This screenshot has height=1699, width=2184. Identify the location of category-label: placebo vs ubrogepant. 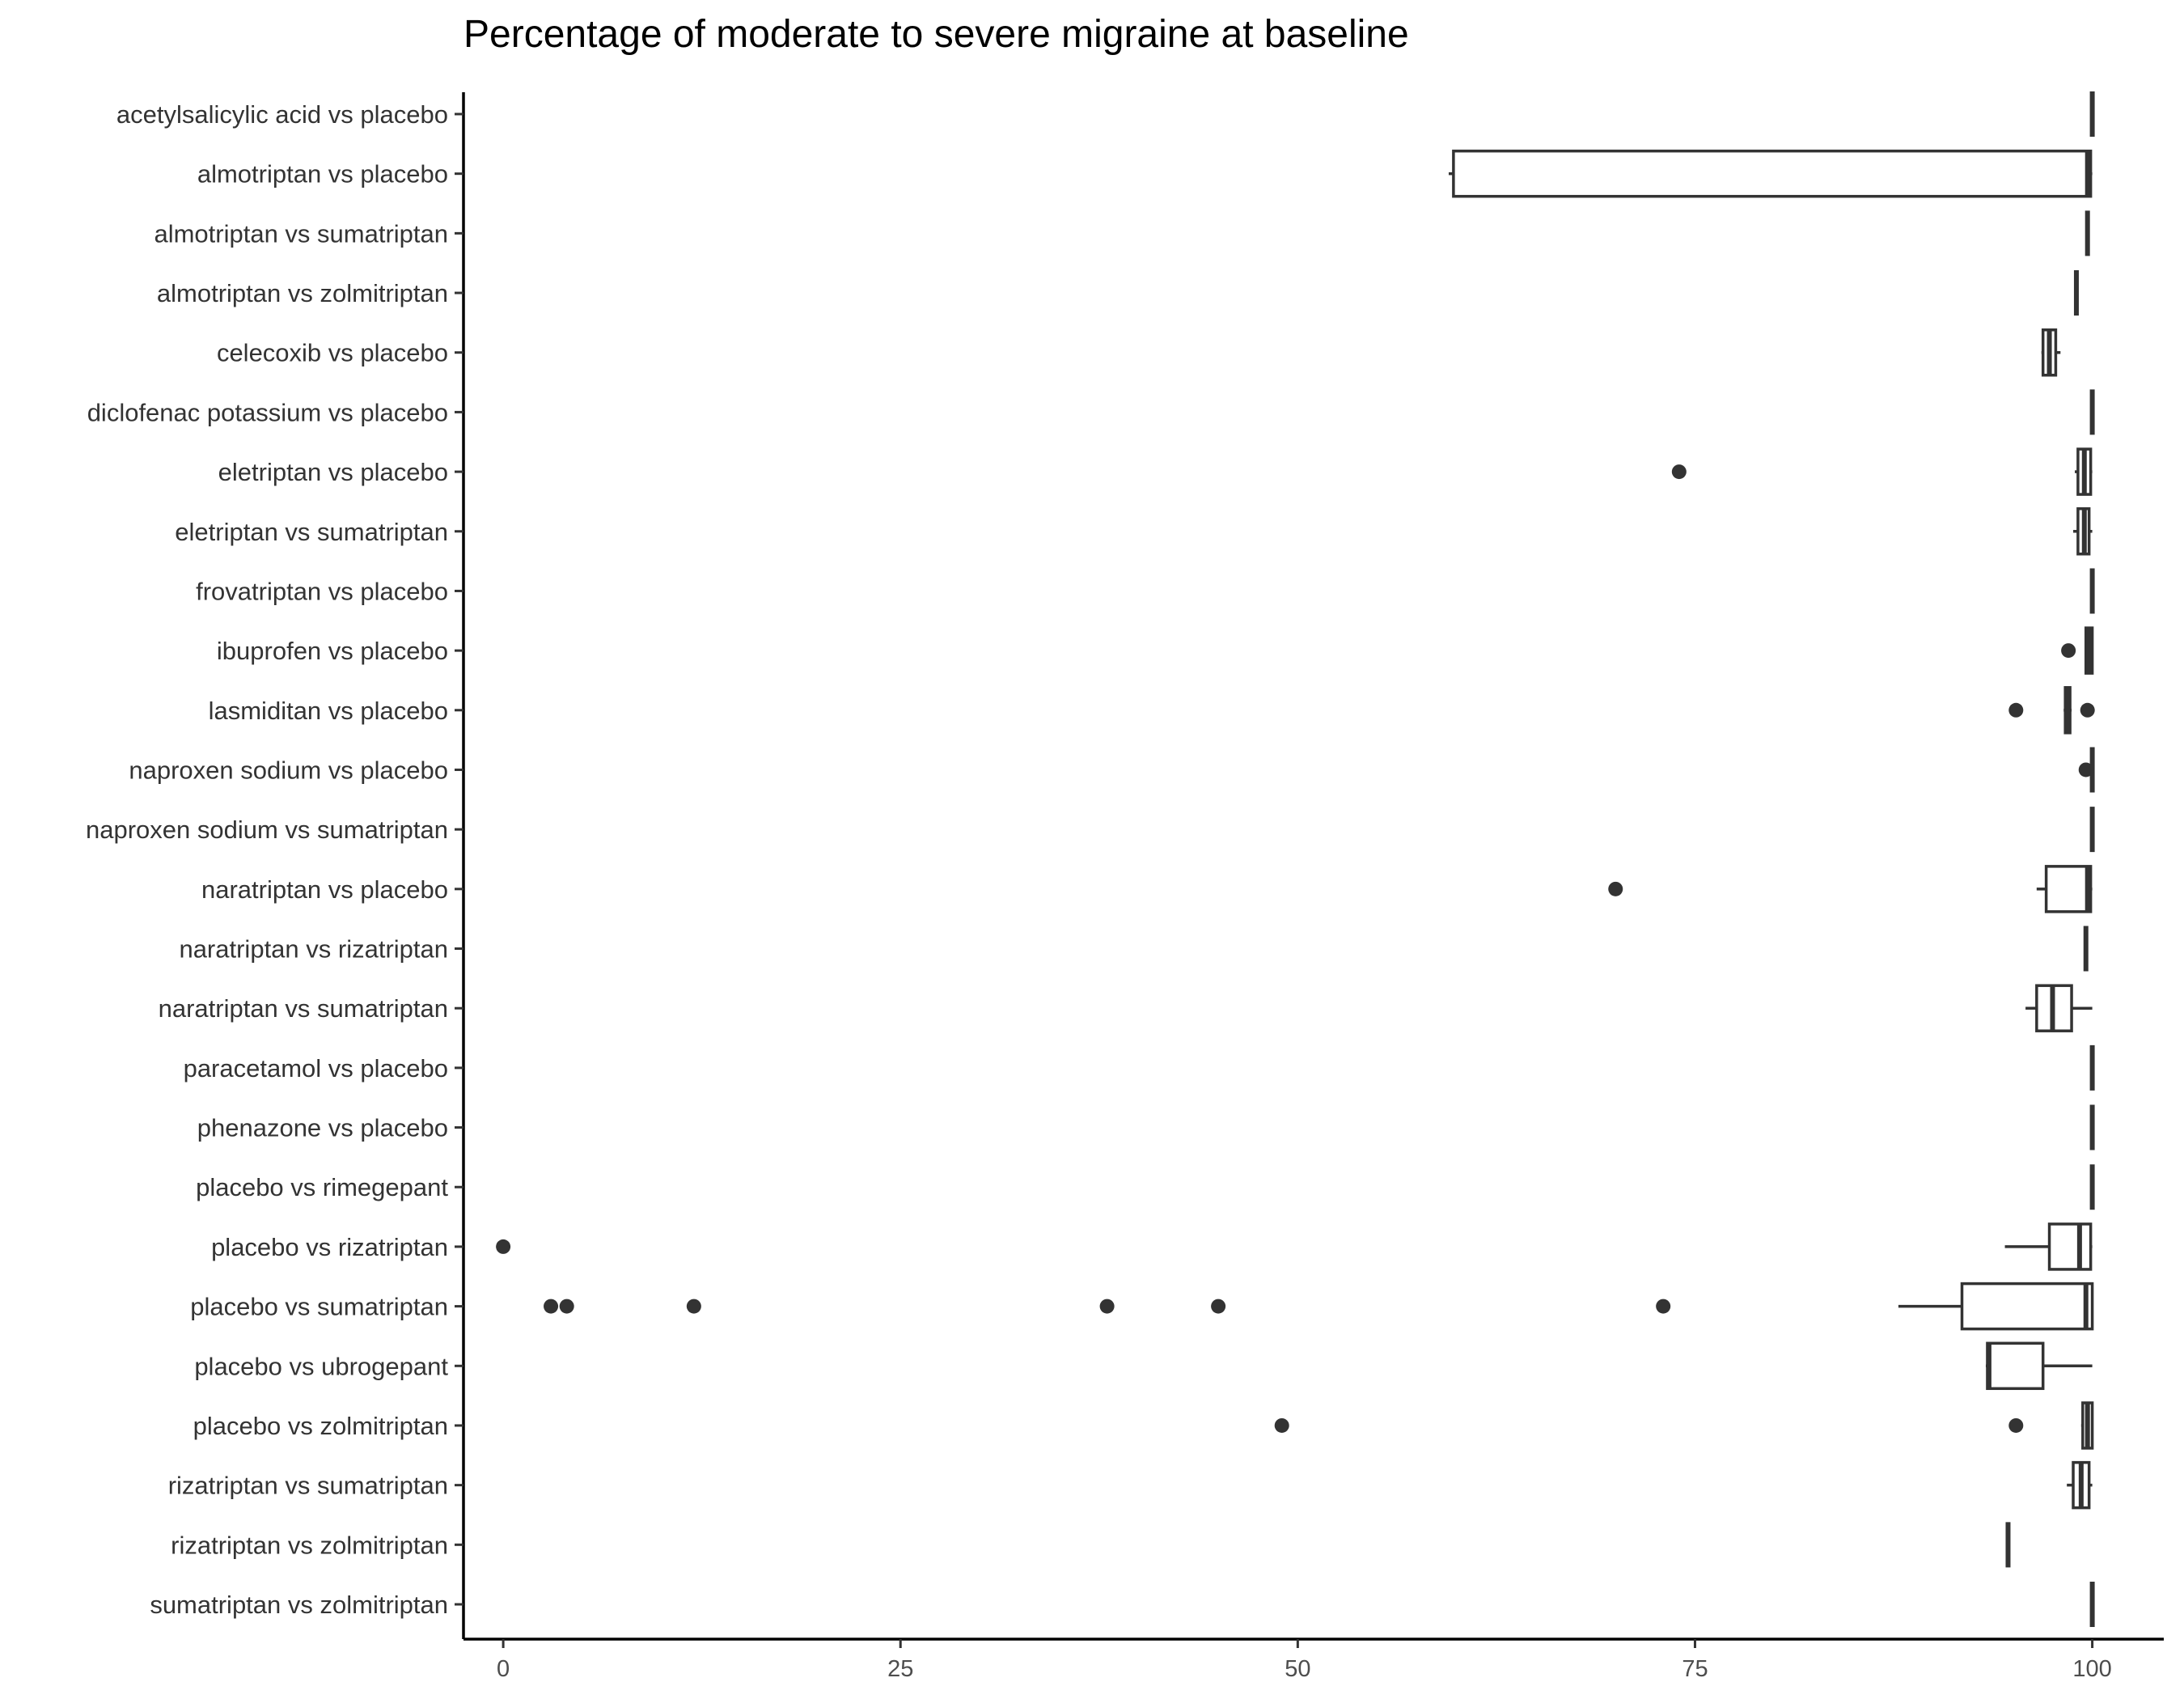
(321, 1366).